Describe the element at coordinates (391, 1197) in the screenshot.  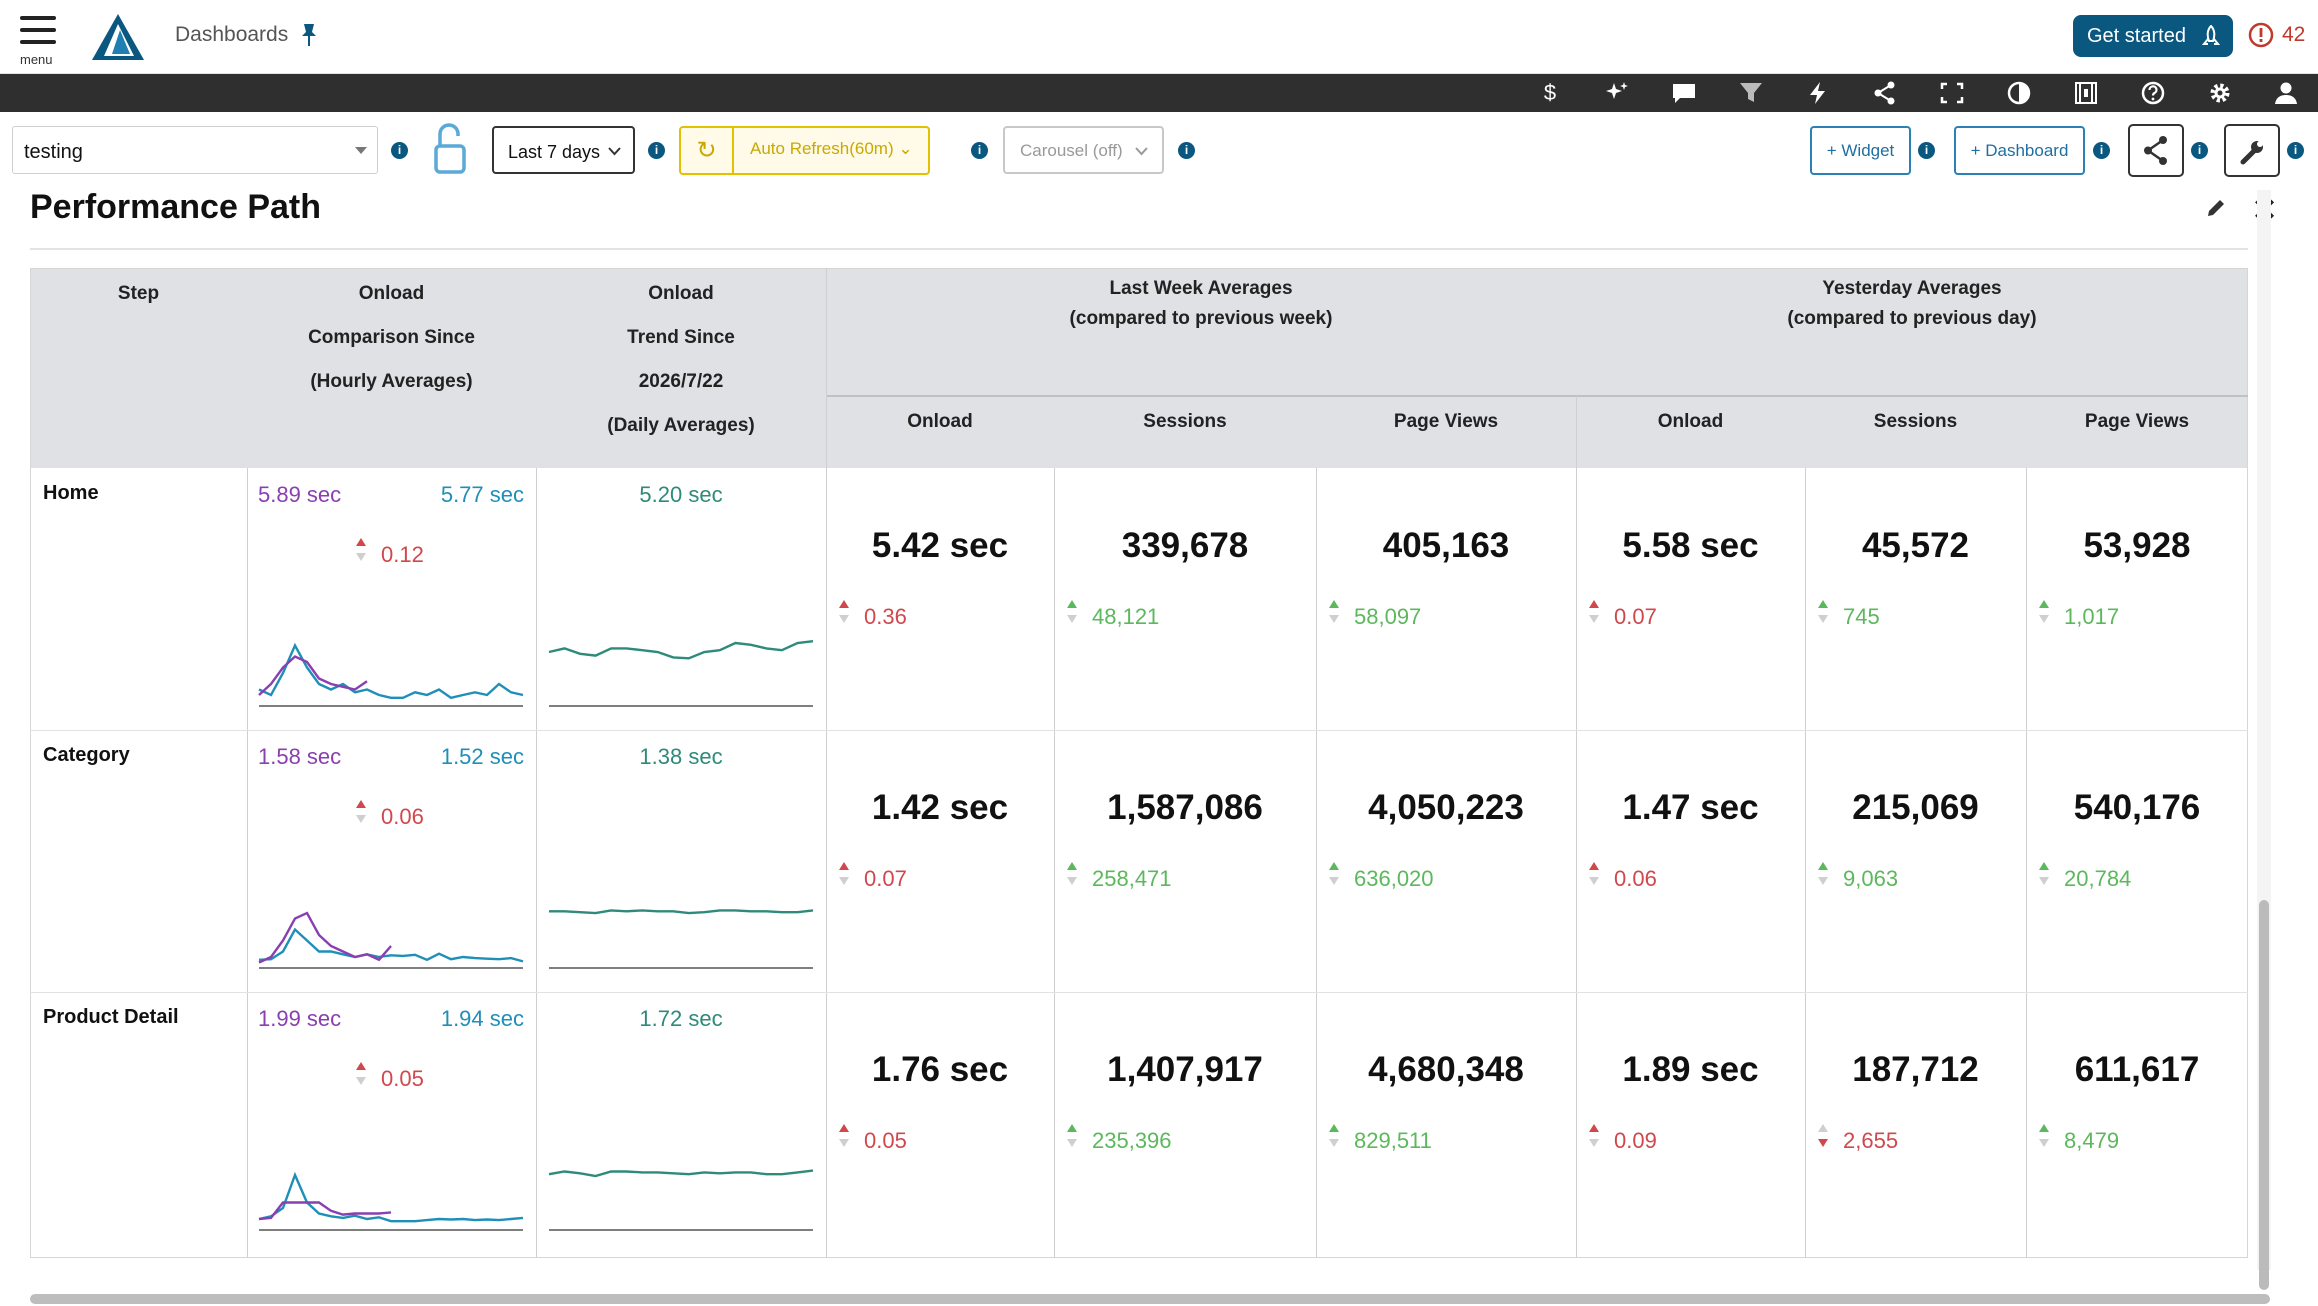
I see `sparkline-previous` at that location.